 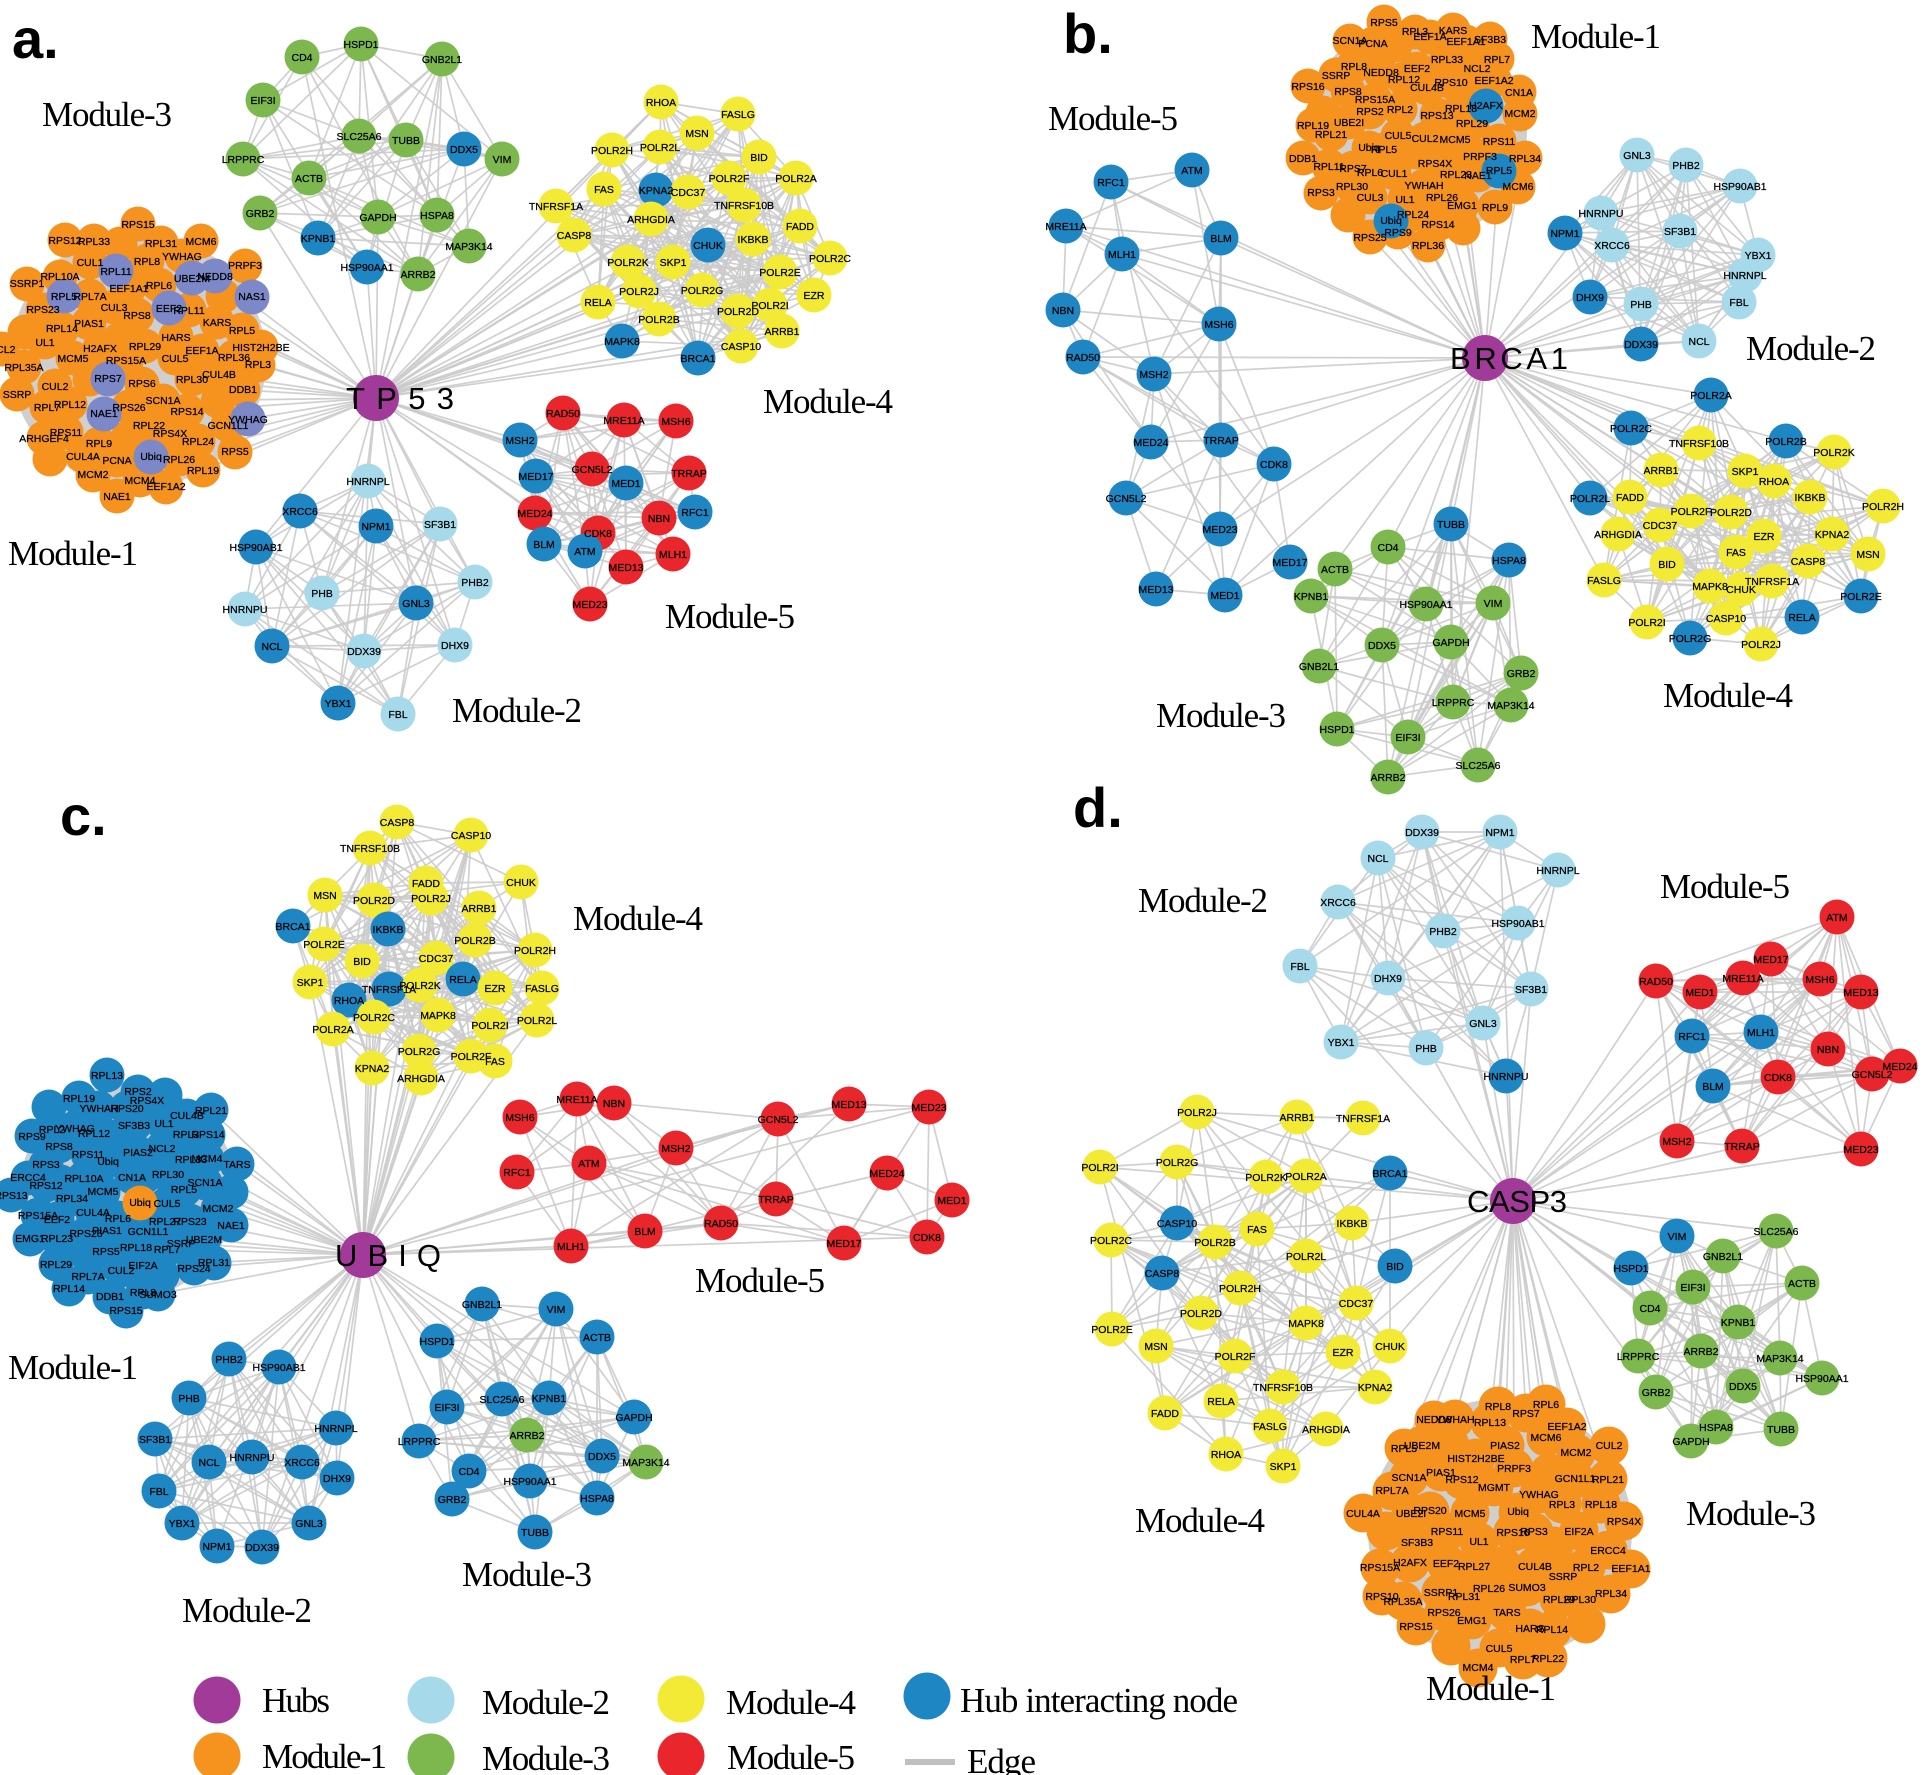 What do you see at coordinates (759, 158) in the screenshot?
I see `svg-text: BID` at bounding box center [759, 158].